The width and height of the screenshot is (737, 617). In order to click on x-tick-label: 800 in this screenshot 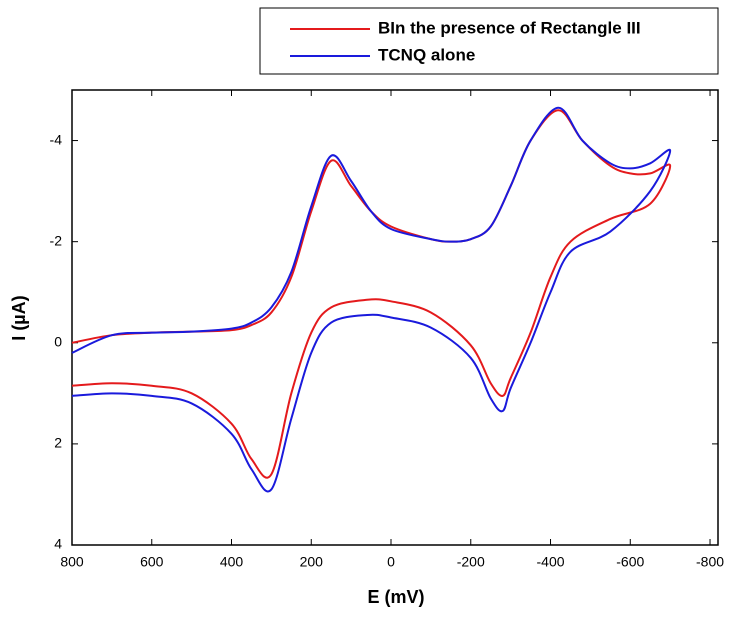, I will do `click(72, 562)`.